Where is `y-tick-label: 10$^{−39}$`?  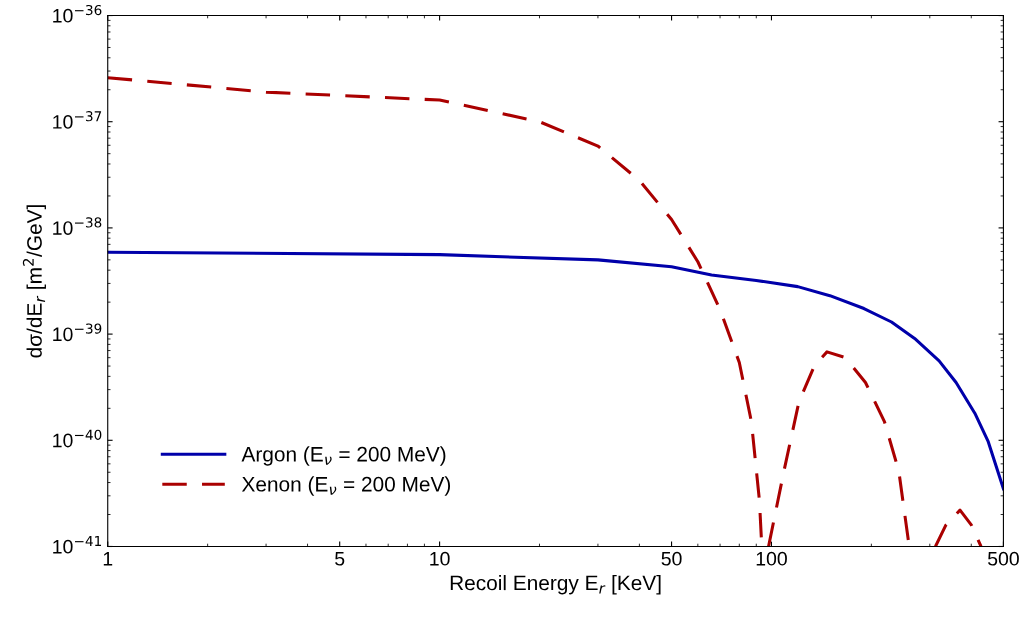
y-tick-label: 10$^{−39}$ is located at coordinates (77, 332).